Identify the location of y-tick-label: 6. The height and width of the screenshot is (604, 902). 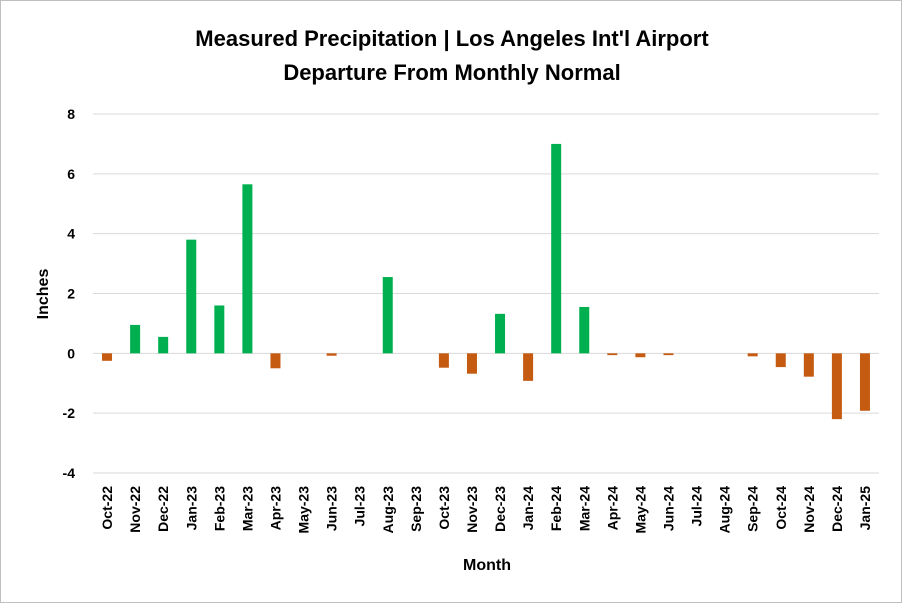
(71, 174).